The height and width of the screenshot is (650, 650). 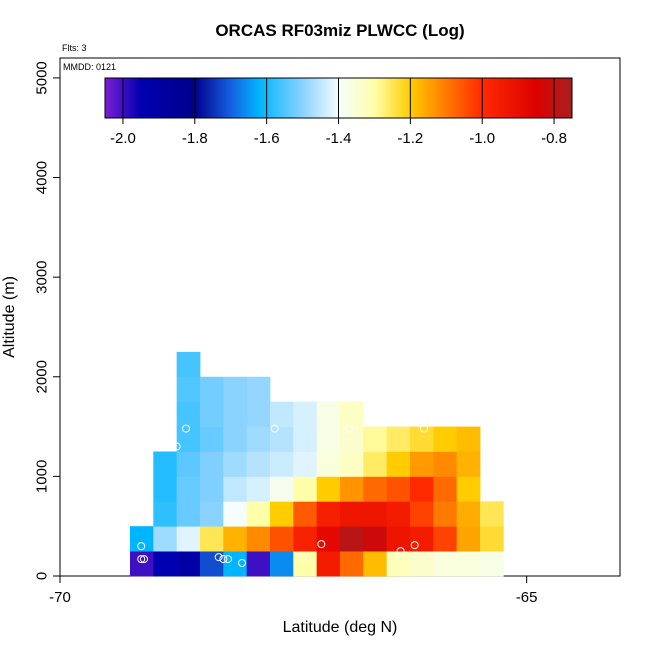 What do you see at coordinates (338, 112) in the screenshot?
I see `colorbar: -2.0 -1.8 -1.6 -1.4 -1.2 -1.0 -0.8` at bounding box center [338, 112].